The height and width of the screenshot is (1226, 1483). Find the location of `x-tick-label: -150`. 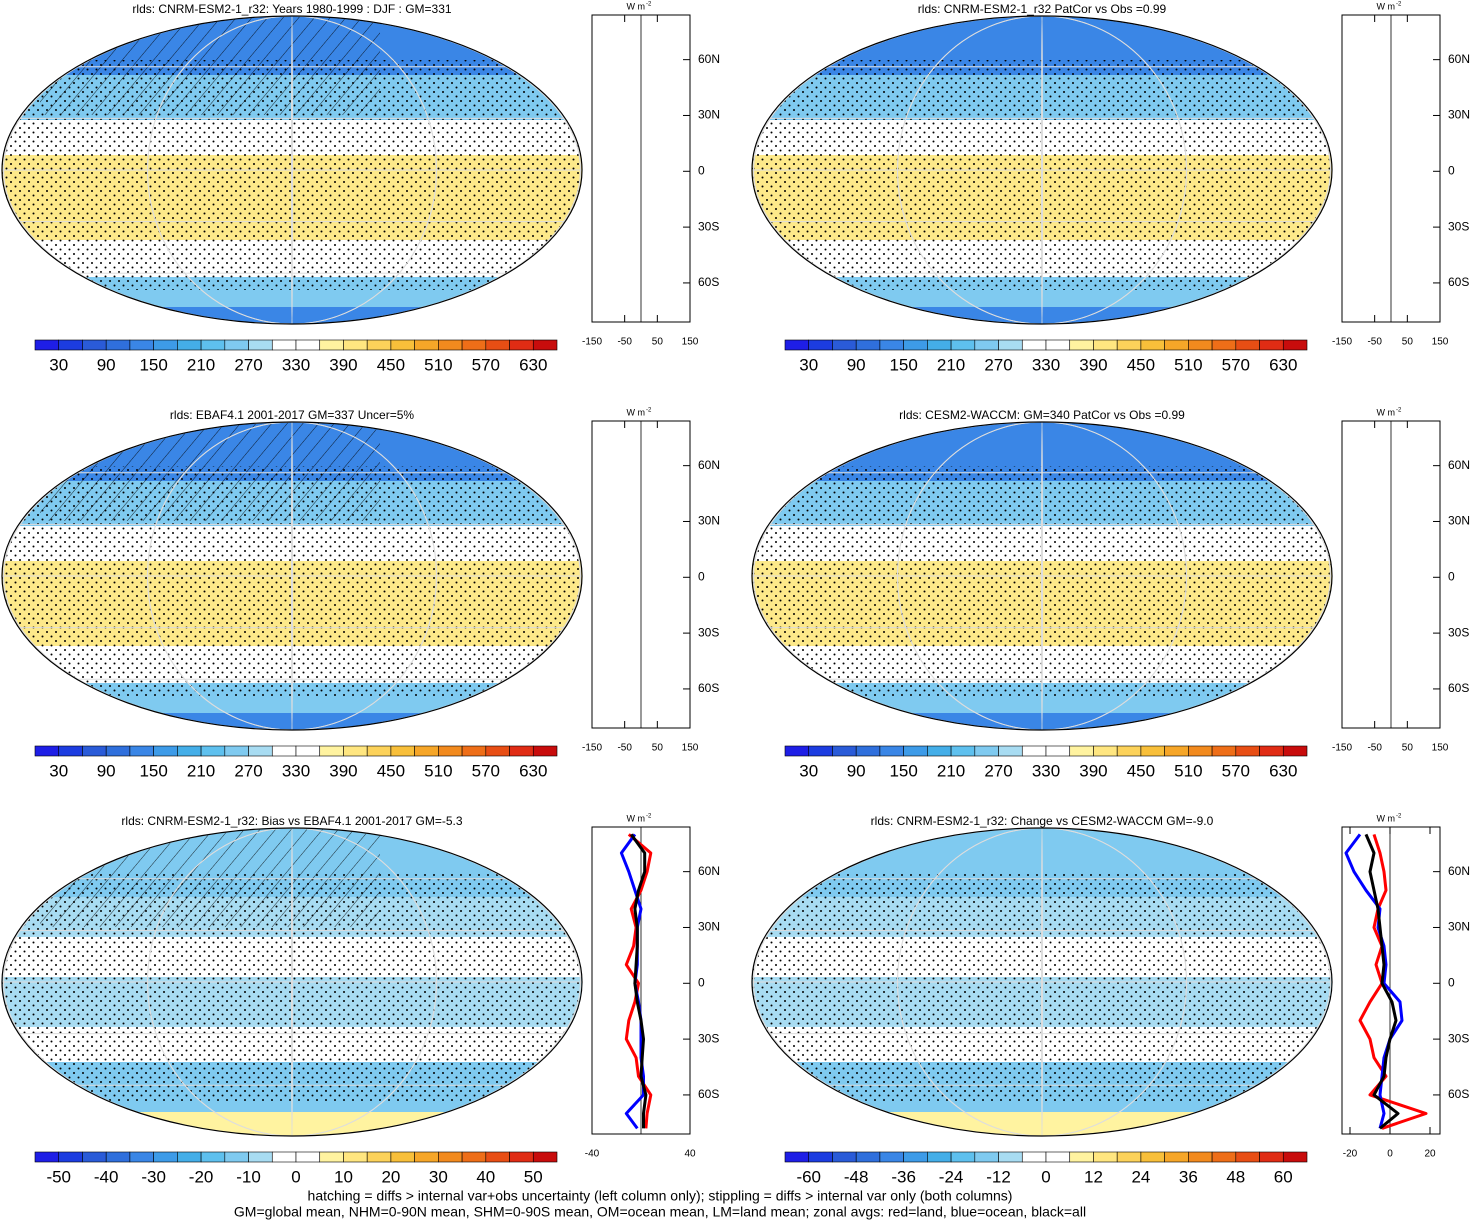

x-tick-label: -150 is located at coordinates (1342, 342).